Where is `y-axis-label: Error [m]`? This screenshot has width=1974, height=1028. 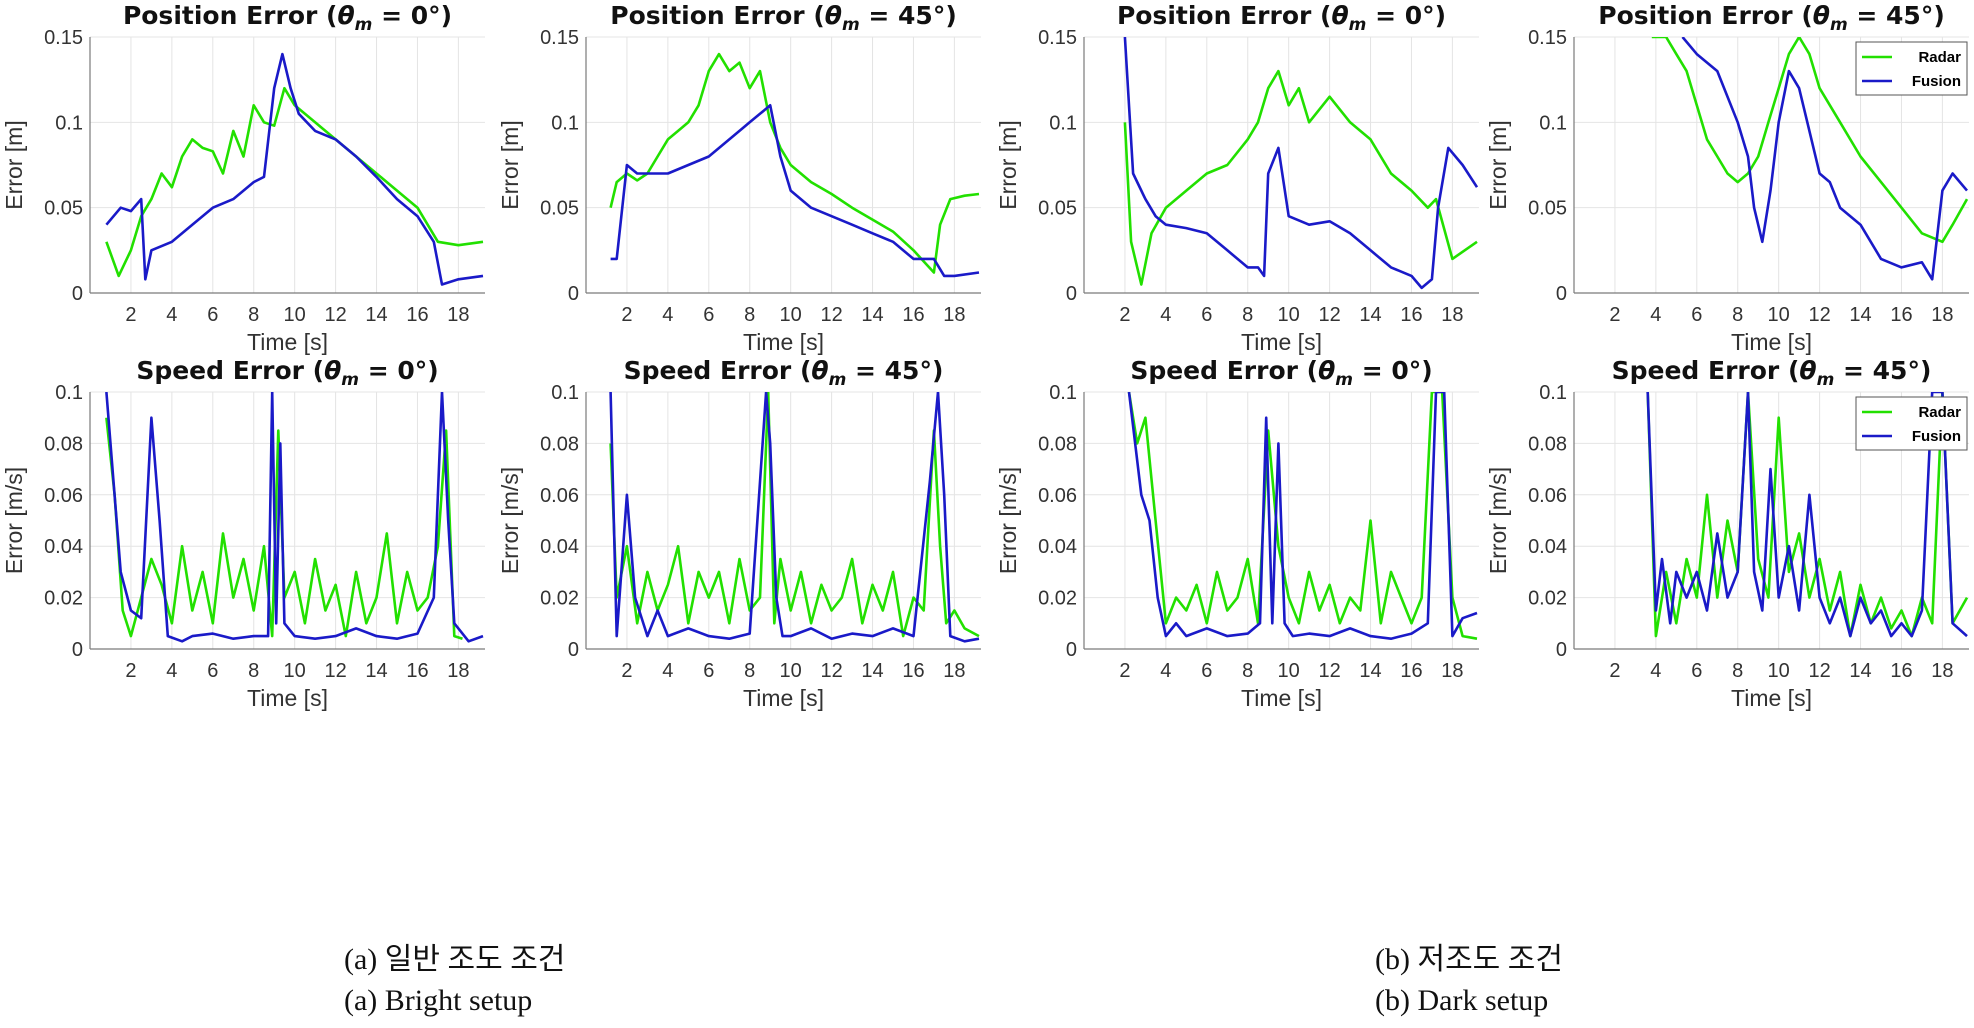
y-axis-label: Error [m] is located at coordinates (1008, 164).